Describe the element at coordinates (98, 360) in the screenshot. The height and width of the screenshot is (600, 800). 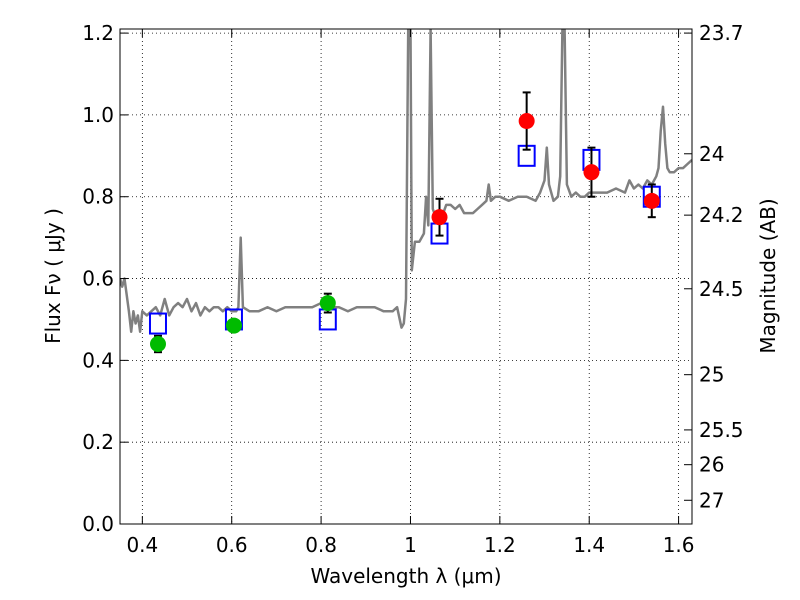
I see `y-tick-label: 0.4` at that location.